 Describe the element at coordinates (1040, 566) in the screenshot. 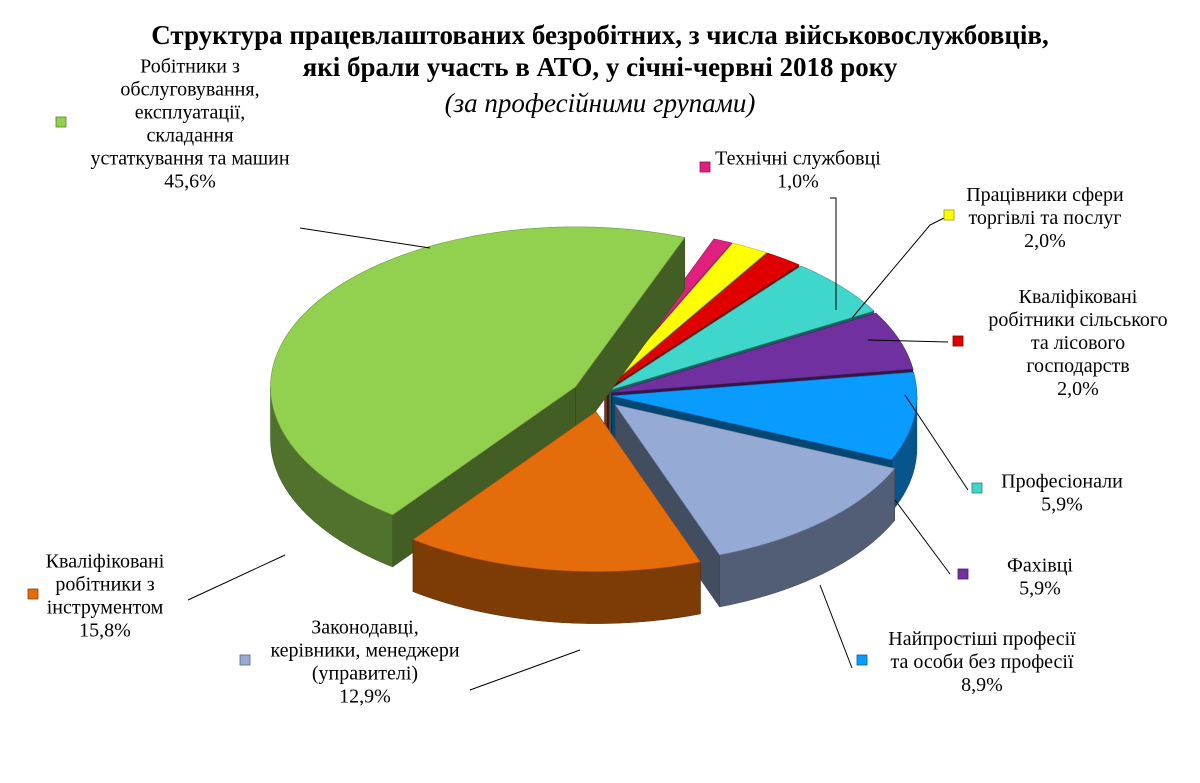

I see `slice-name-line-4-0: Фахівці` at that location.